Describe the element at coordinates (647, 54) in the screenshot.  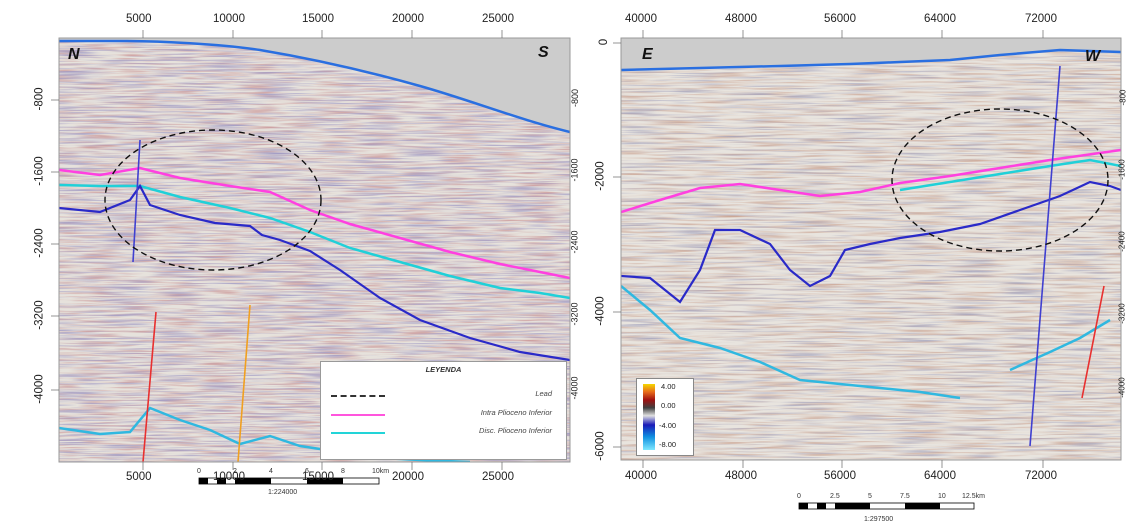
I see `direction-east-label: E` at that location.